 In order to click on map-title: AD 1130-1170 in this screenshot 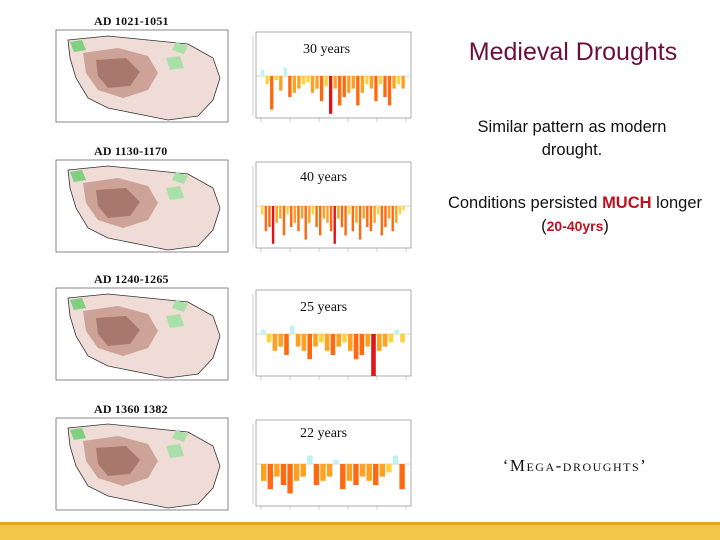, I will do `click(131, 151)`.